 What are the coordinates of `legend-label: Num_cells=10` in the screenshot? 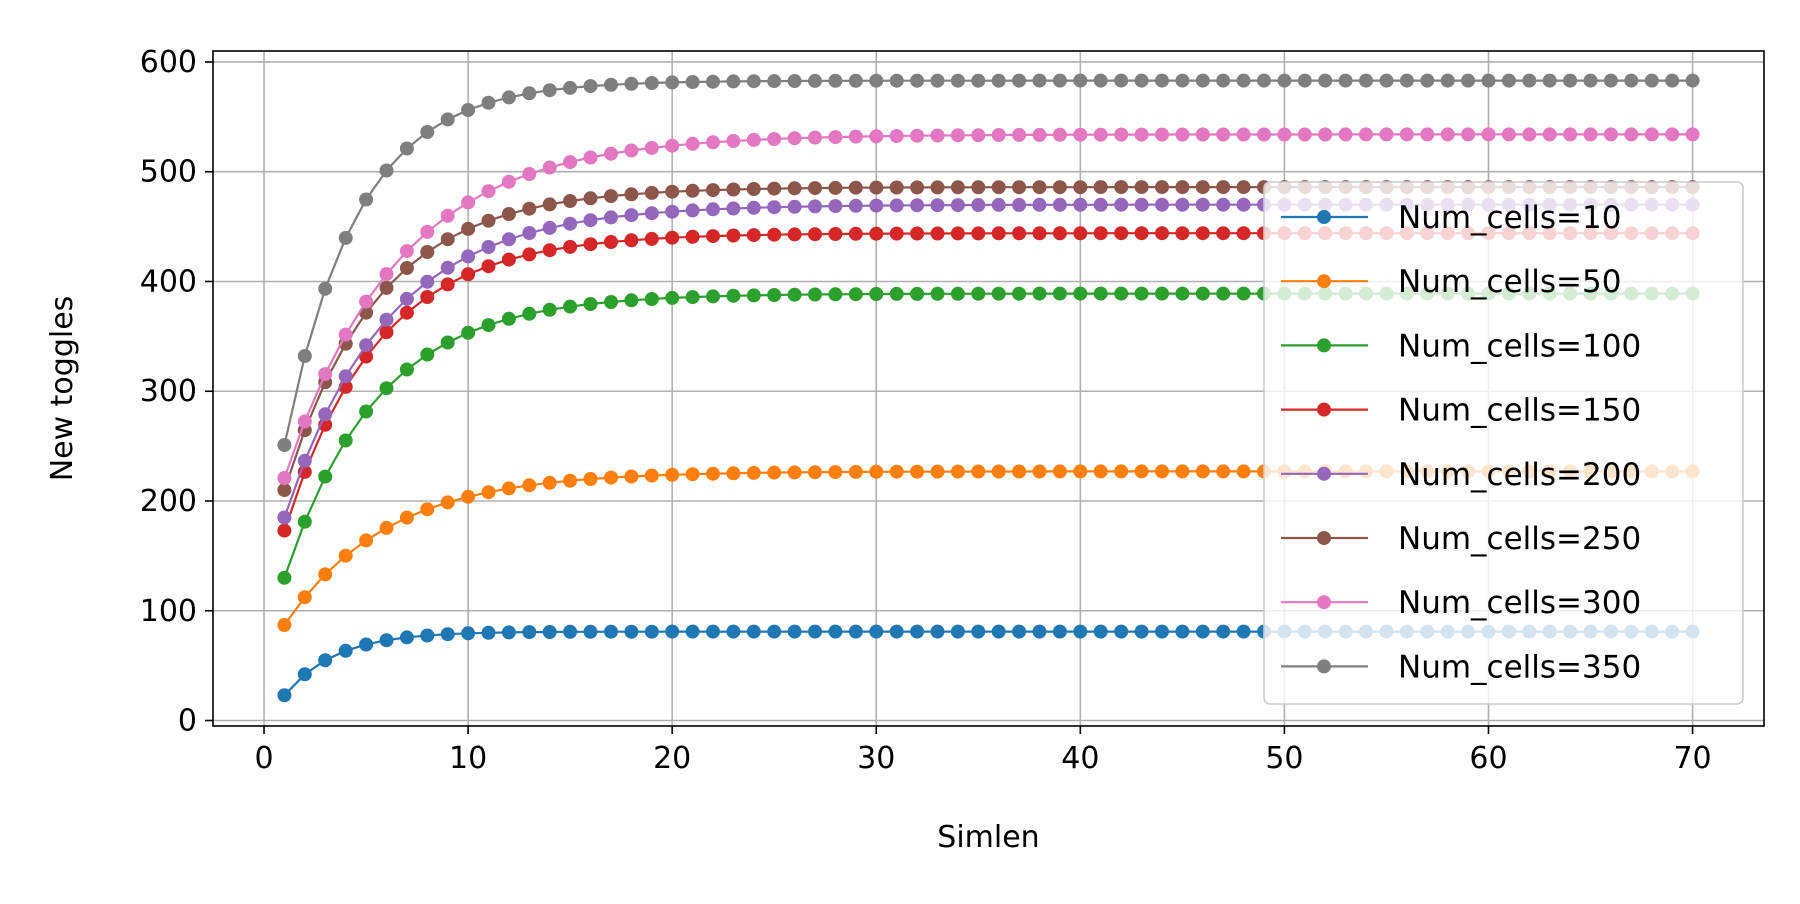 It's located at (1509, 218).